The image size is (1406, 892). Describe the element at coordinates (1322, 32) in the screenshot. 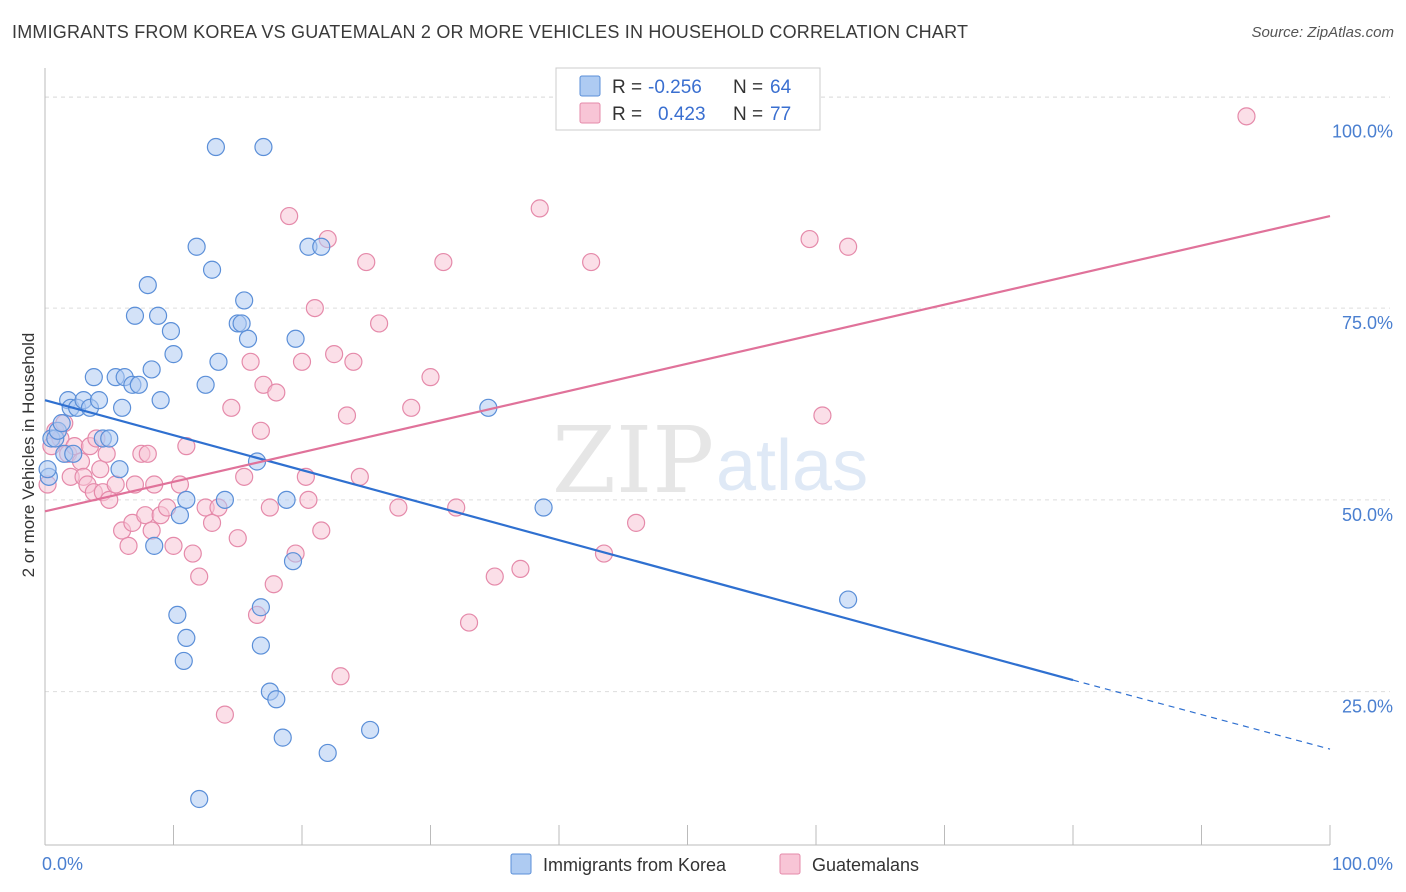

I see `source-label: Source: ZipAtlas.com` at that location.